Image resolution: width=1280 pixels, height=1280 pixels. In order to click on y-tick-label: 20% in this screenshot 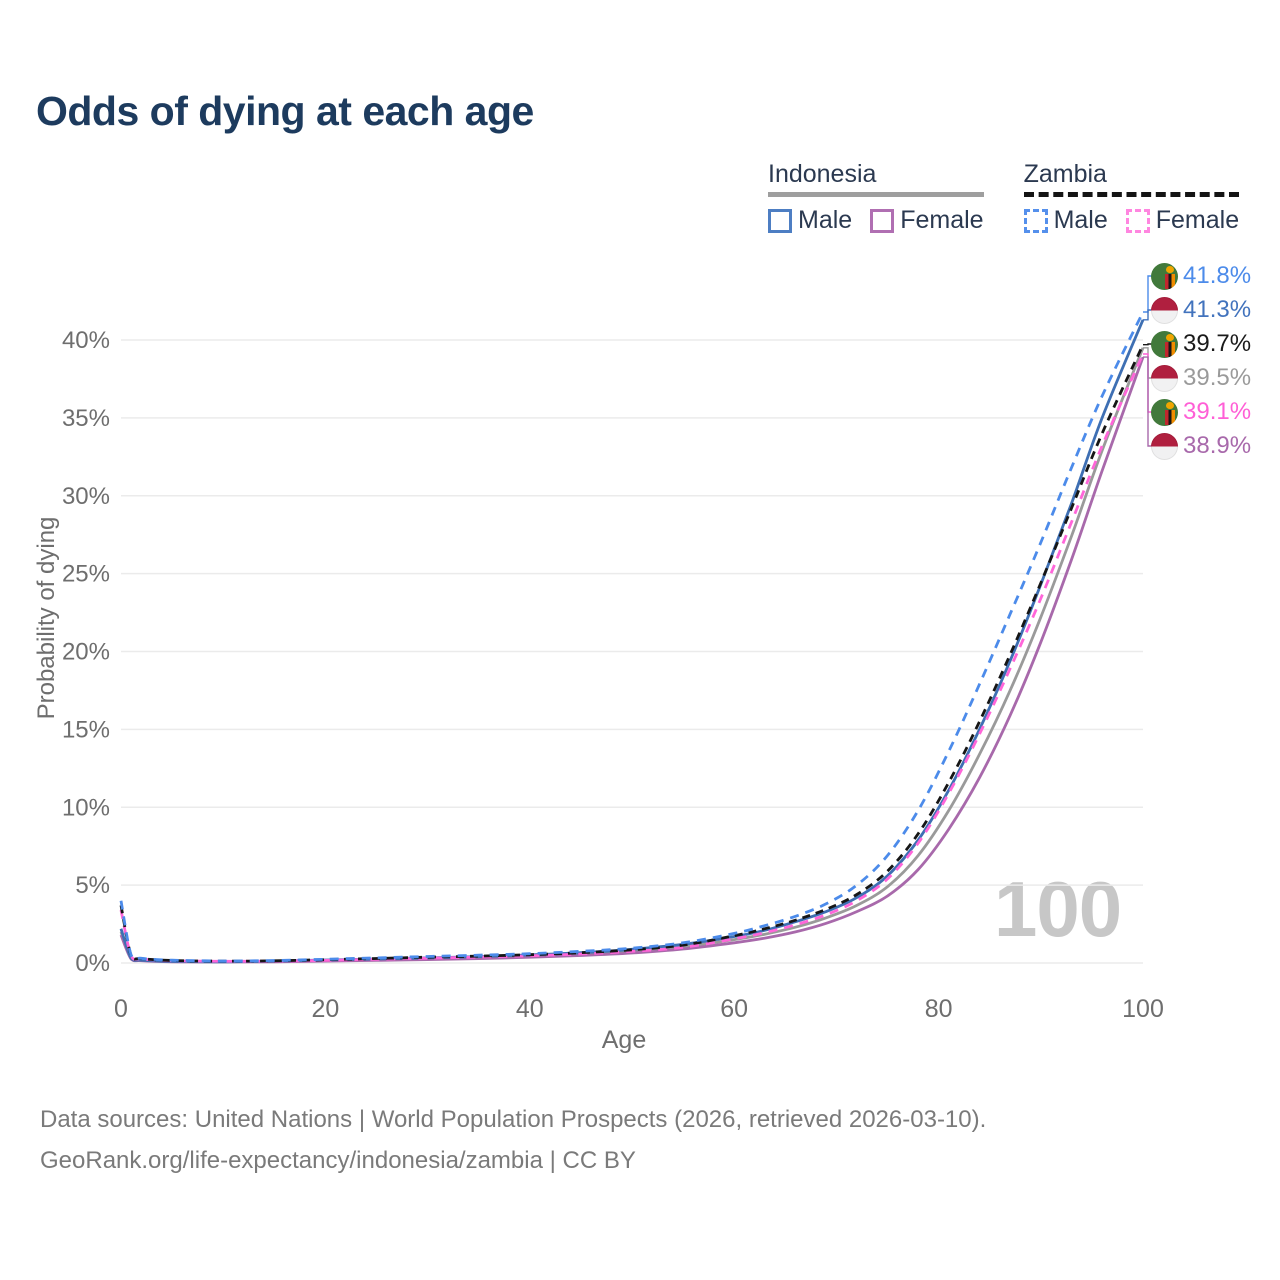, I will do `click(86, 652)`.